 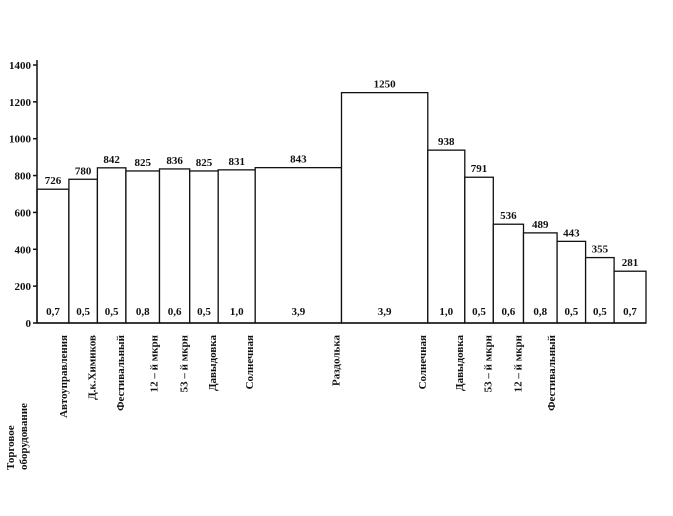 What do you see at coordinates (23, 250) in the screenshot?
I see `y-tick-label: 400` at bounding box center [23, 250].